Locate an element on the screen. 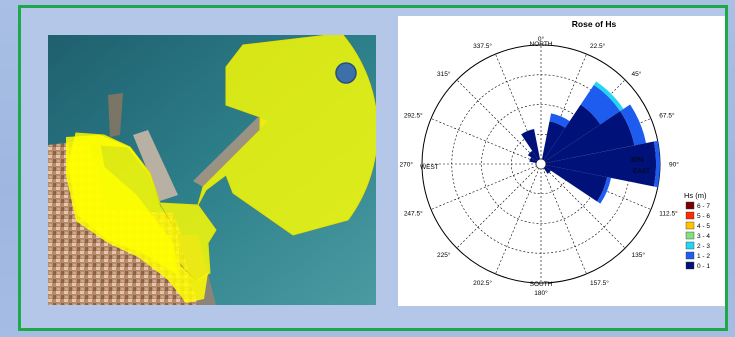  legend-title: Hs (m) is located at coordinates (695, 195).